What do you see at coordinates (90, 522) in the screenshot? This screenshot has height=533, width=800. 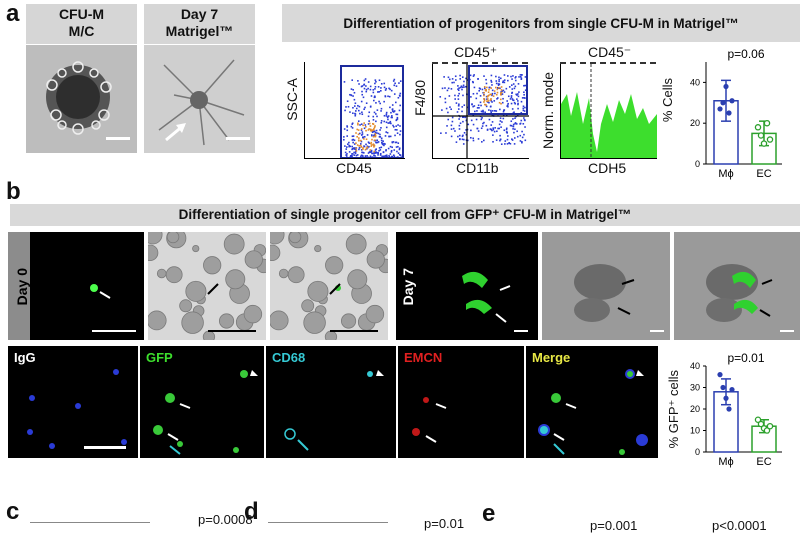 I see `panel-c-axis` at bounding box center [90, 522].